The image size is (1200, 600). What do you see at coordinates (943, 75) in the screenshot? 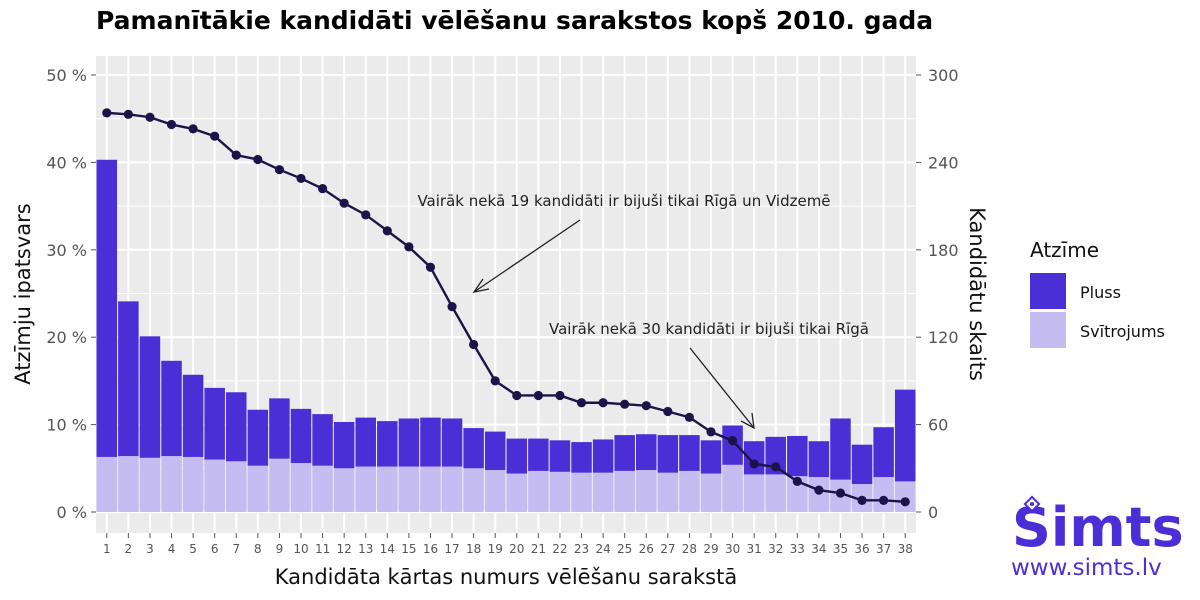
I see `tick-label-right: 300` at bounding box center [943, 75].